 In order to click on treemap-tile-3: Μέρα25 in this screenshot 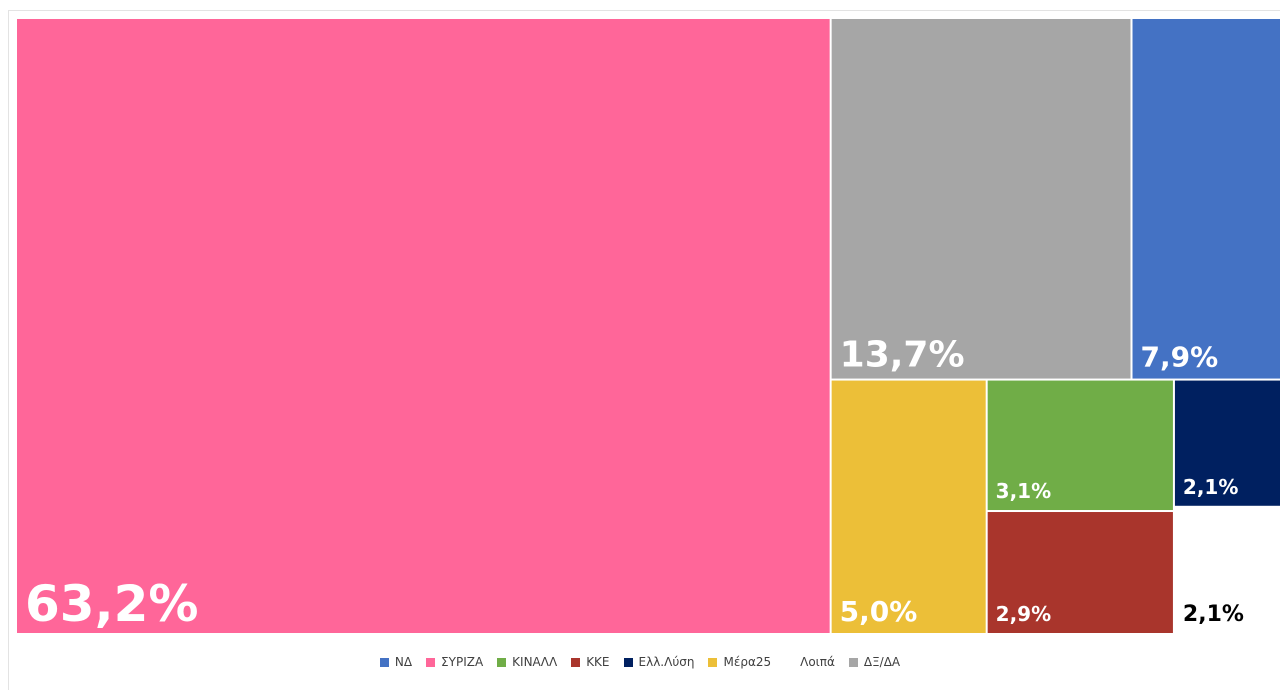, I will do `click(908, 506)`.